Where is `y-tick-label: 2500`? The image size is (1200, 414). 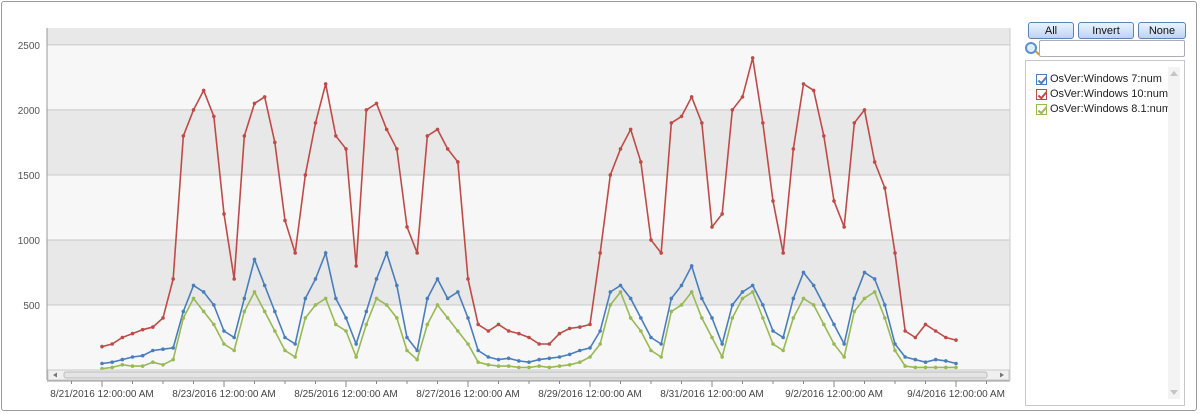 y-tick-label: 2500 is located at coordinates (29, 46).